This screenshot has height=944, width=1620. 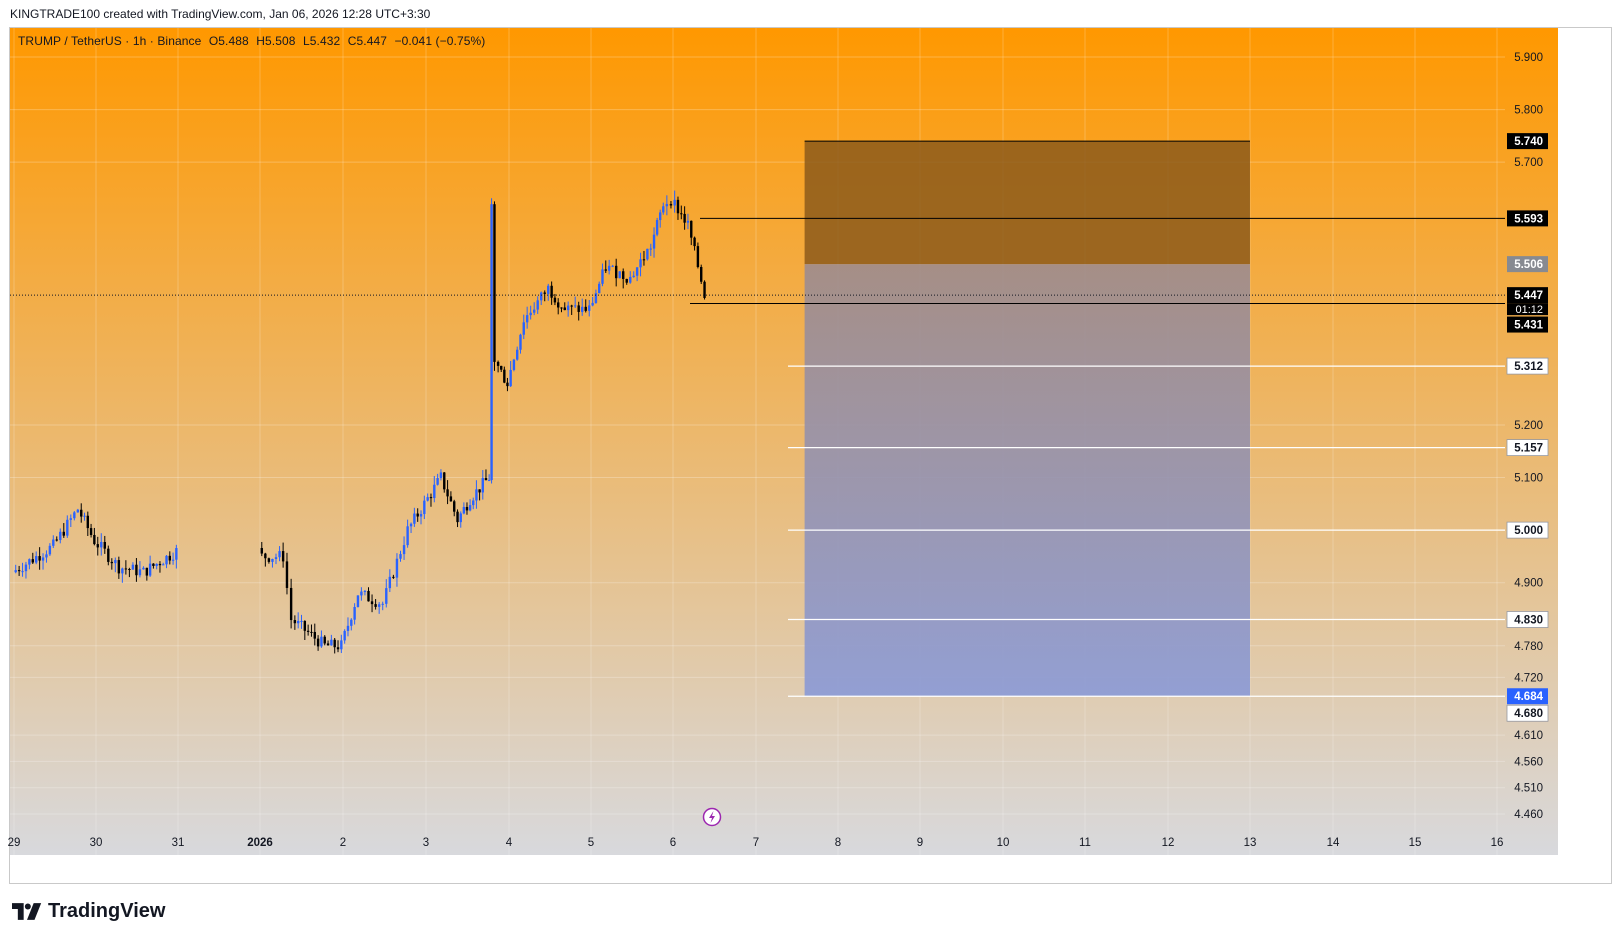 I want to click on price-label-5-000: 5.000, so click(x=1527, y=530).